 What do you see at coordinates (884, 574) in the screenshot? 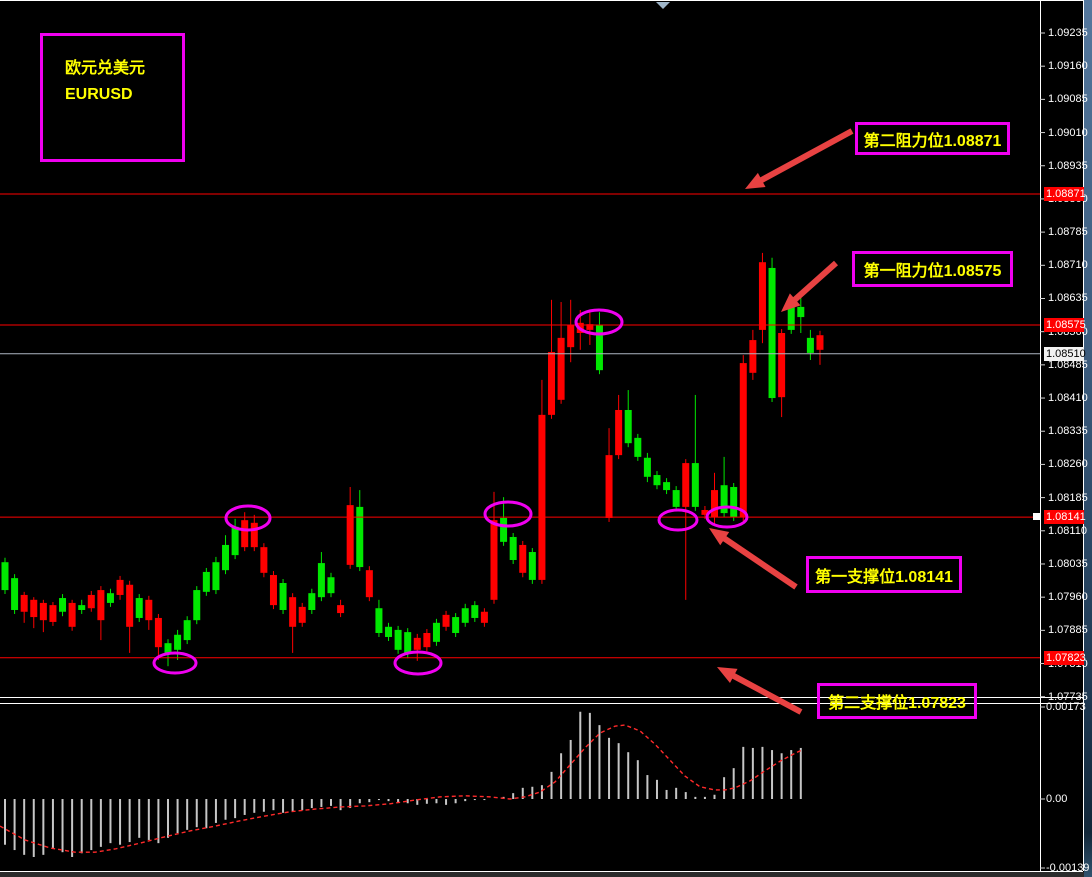
I see `annotation-support1: 第一支撑位1.08141` at bounding box center [884, 574].